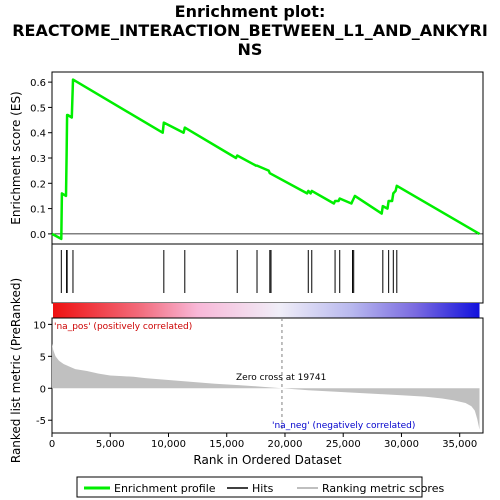 This screenshot has height=500, width=500. Describe the element at coordinates (41, 421) in the screenshot. I see `y-tick-label: -5` at that location.